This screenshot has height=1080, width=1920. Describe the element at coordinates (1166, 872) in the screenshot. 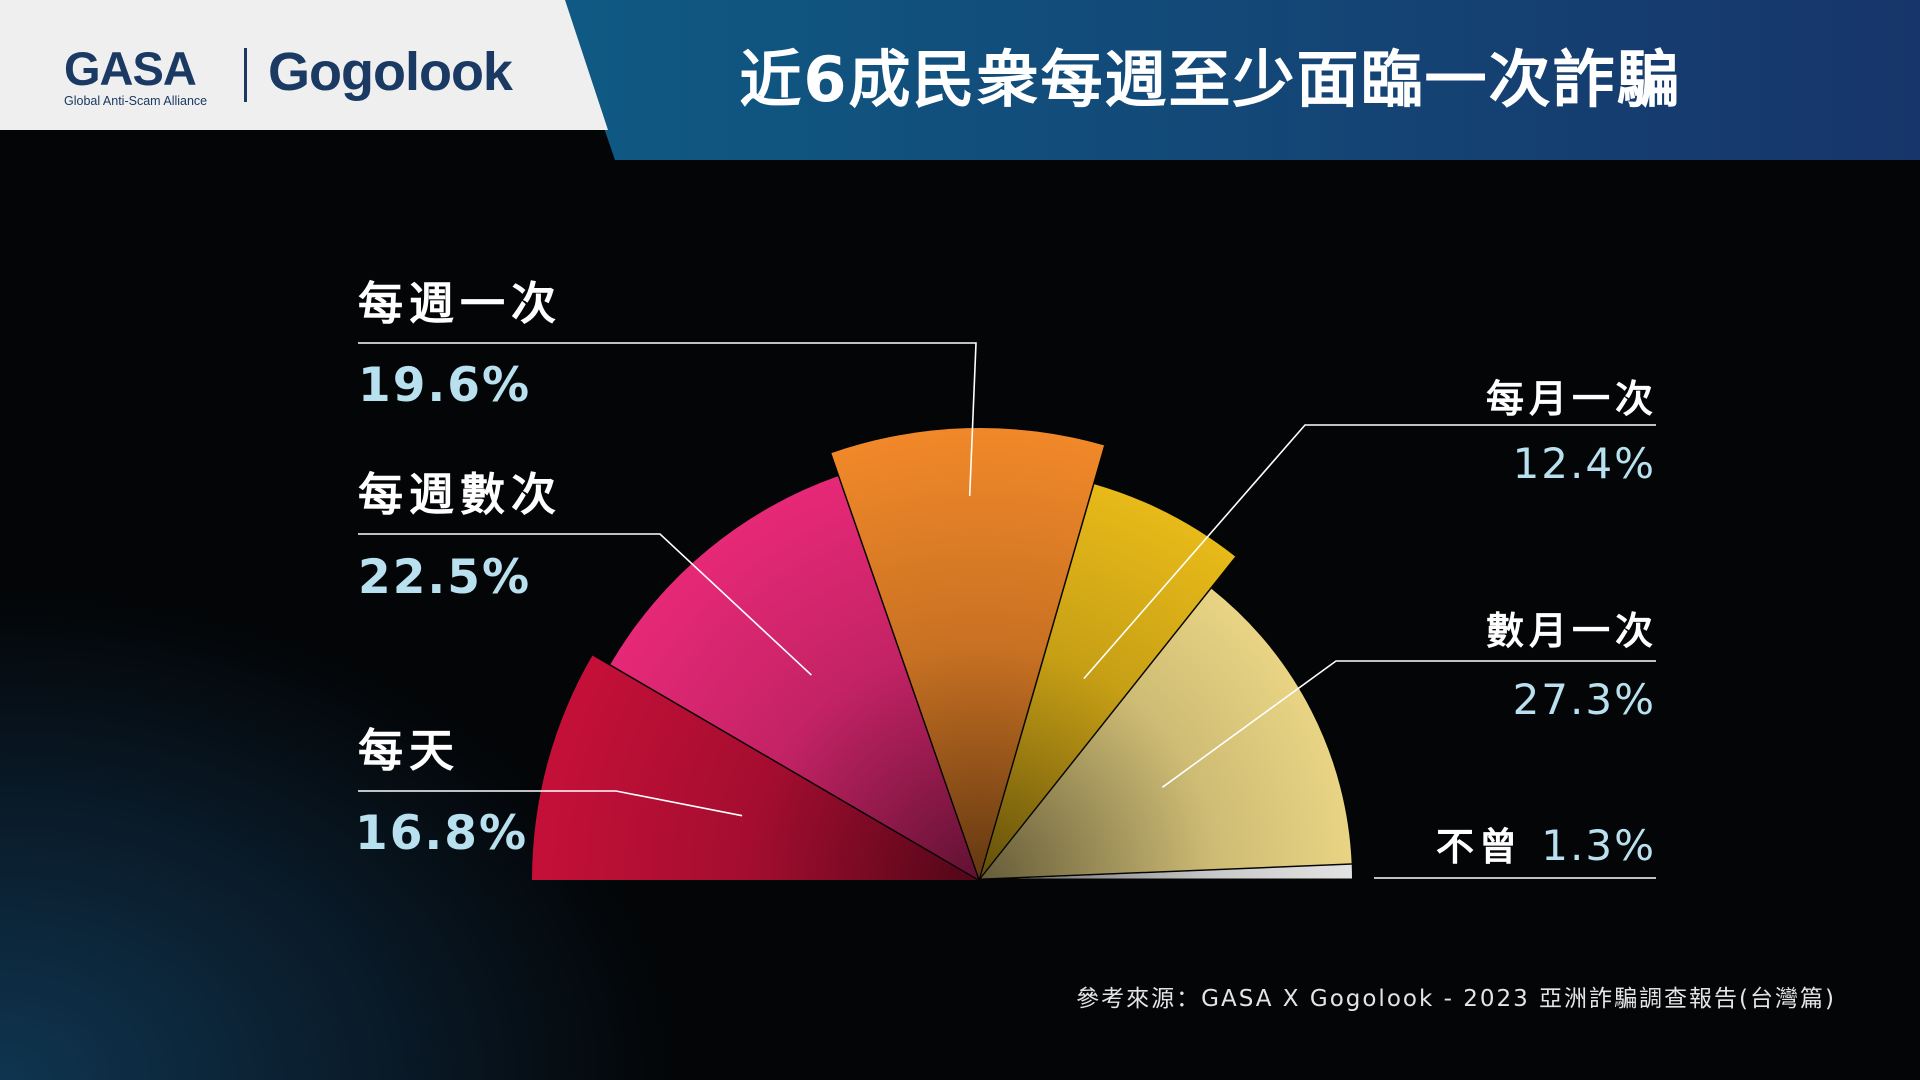

I see `pie-slice-shading-never` at that location.